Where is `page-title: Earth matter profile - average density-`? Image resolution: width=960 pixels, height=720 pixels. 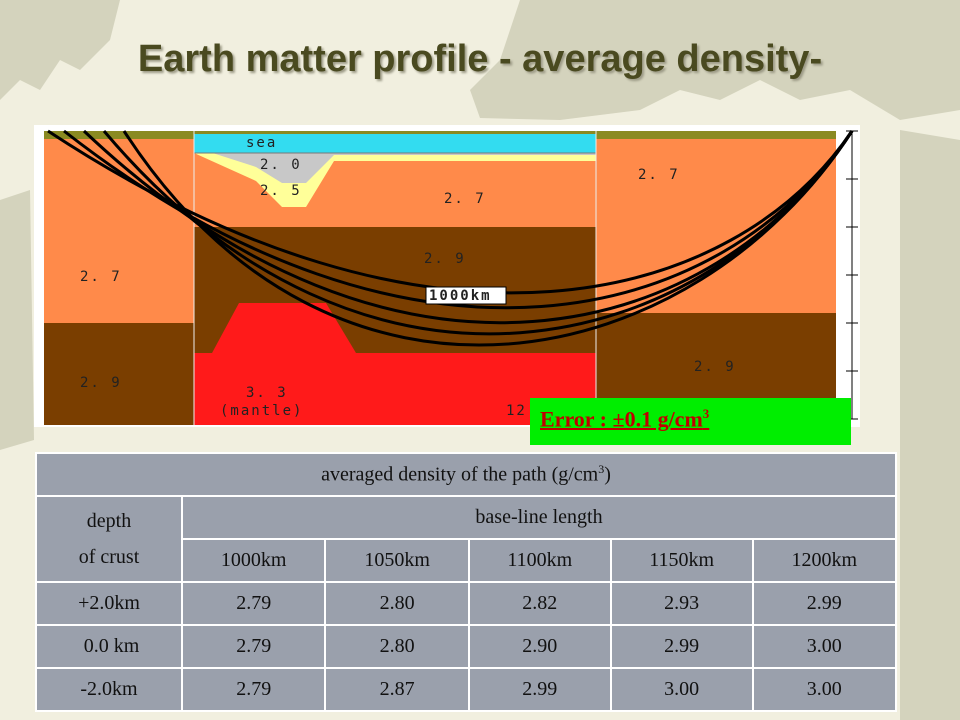 page-title: Earth matter profile - average density- is located at coordinates (480, 59).